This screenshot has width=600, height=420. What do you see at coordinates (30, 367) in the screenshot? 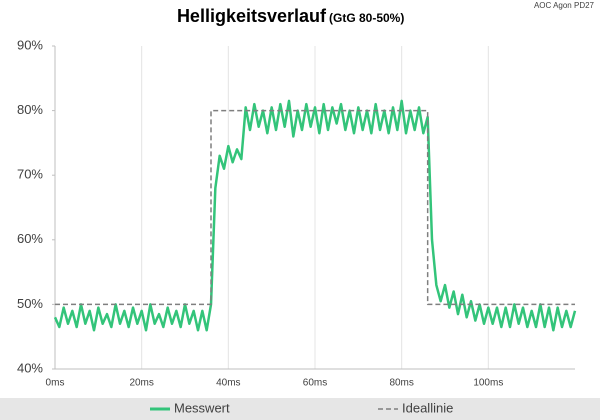
I see `y-tick-label: 40%` at bounding box center [30, 367].